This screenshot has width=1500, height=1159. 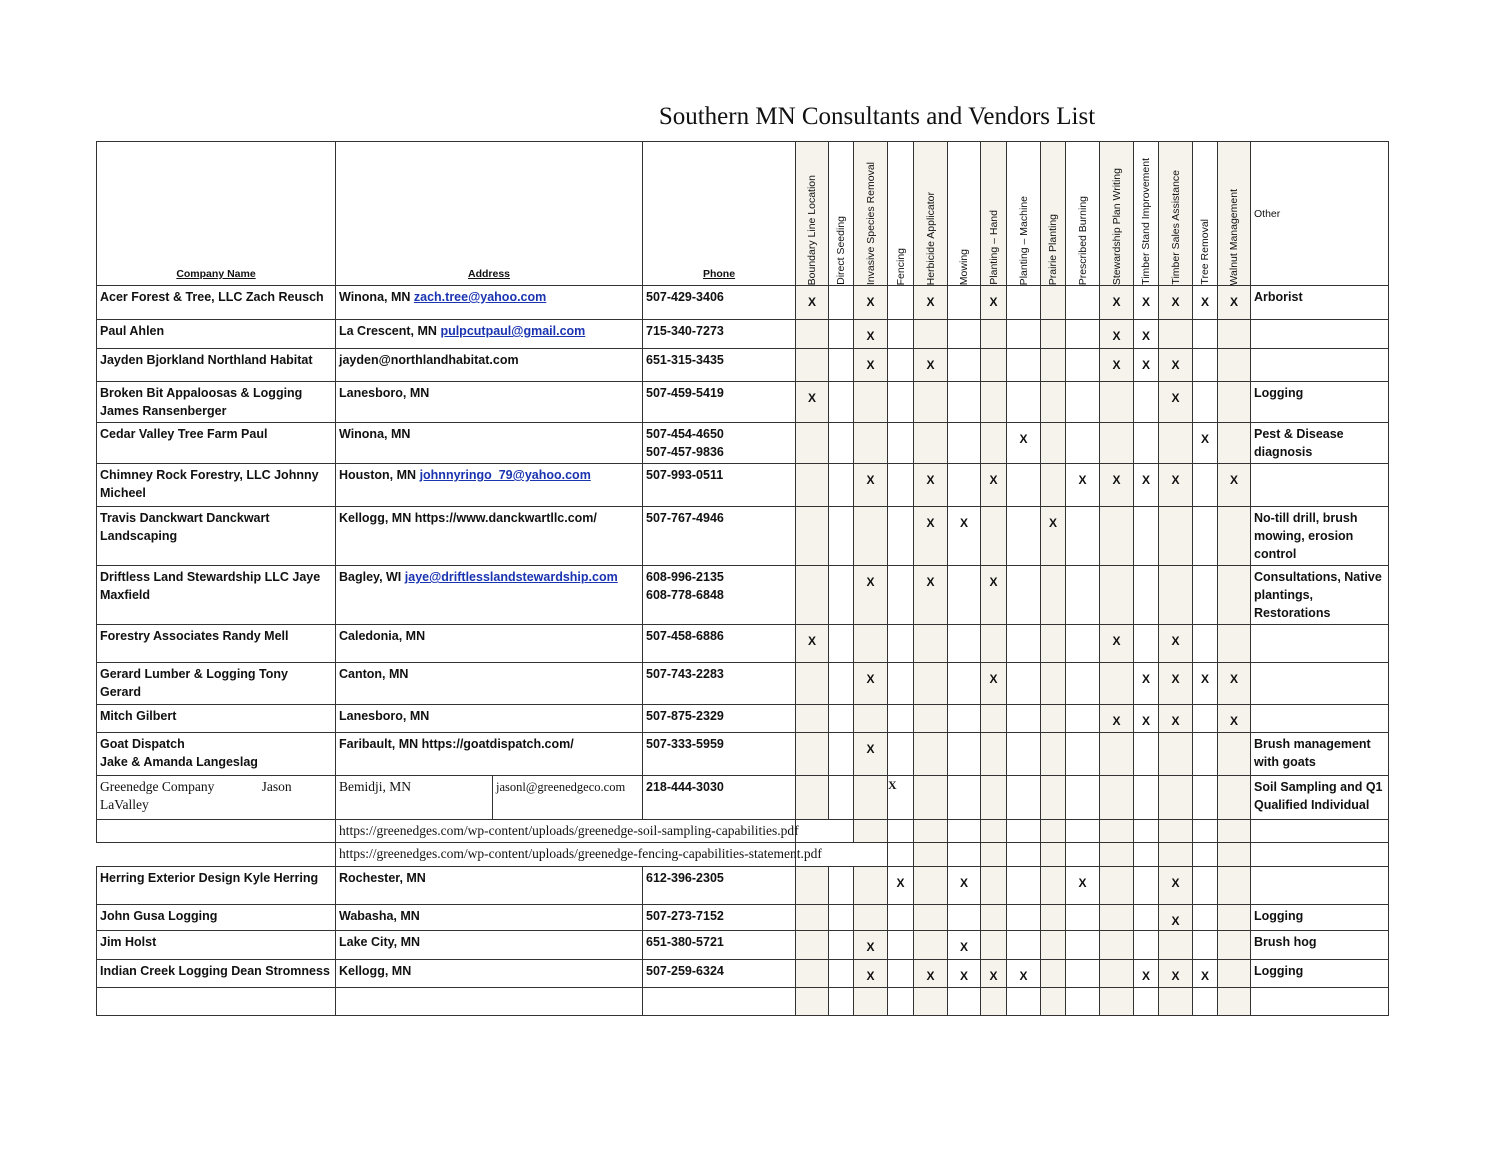 I want to click on phone: 507-333-5959, so click(x=719, y=754).